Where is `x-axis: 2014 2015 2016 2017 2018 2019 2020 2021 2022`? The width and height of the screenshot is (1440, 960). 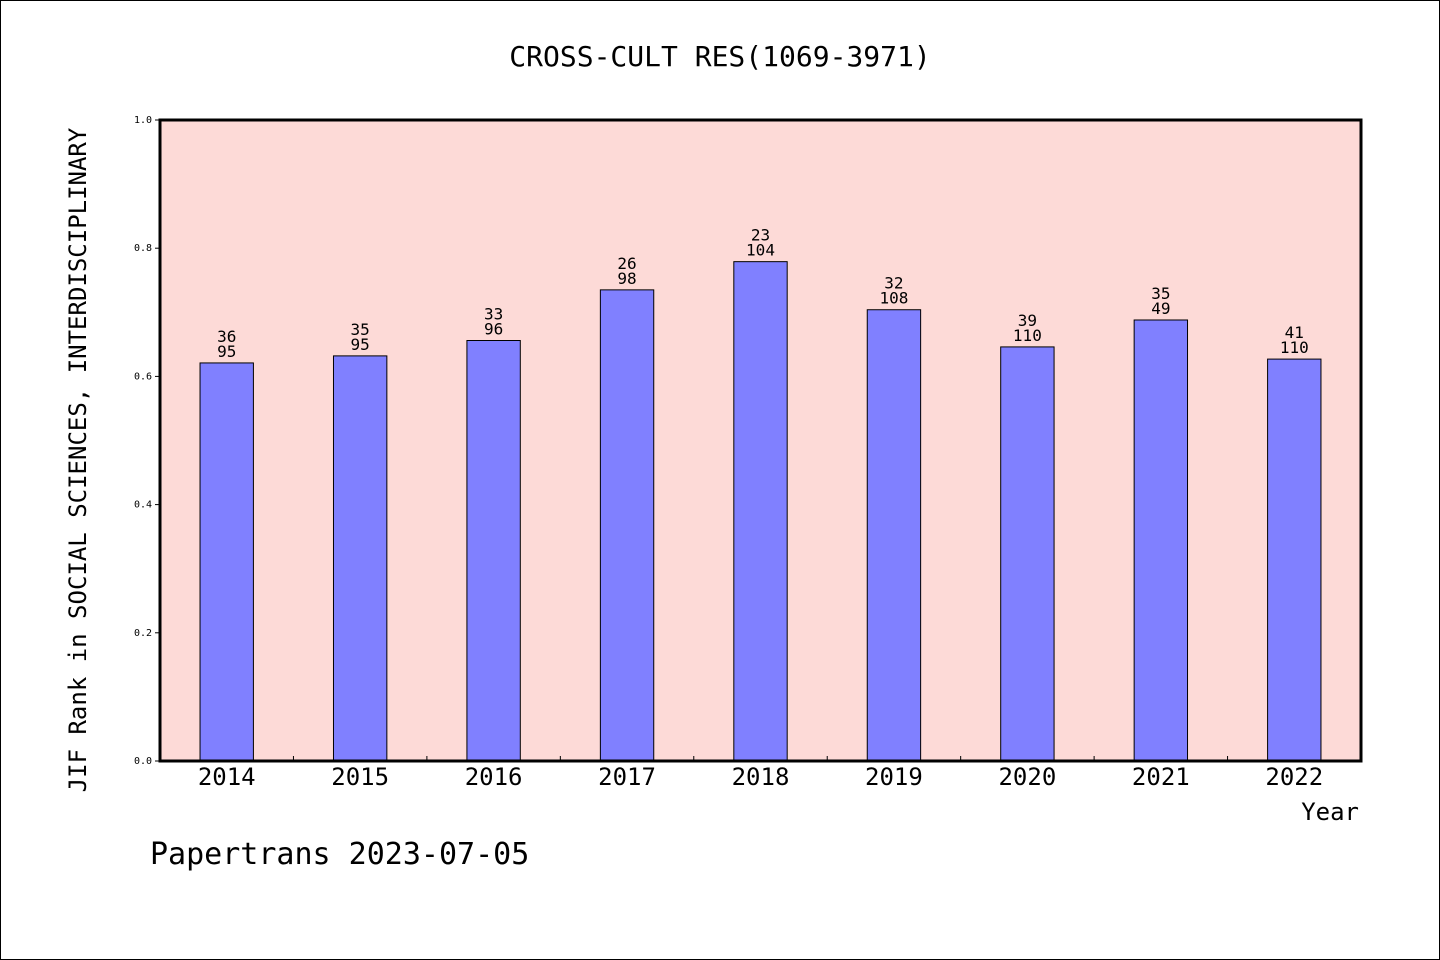 x-axis: 2014 2015 2016 2017 2018 2019 2020 2021 2022 is located at coordinates (760, 773).